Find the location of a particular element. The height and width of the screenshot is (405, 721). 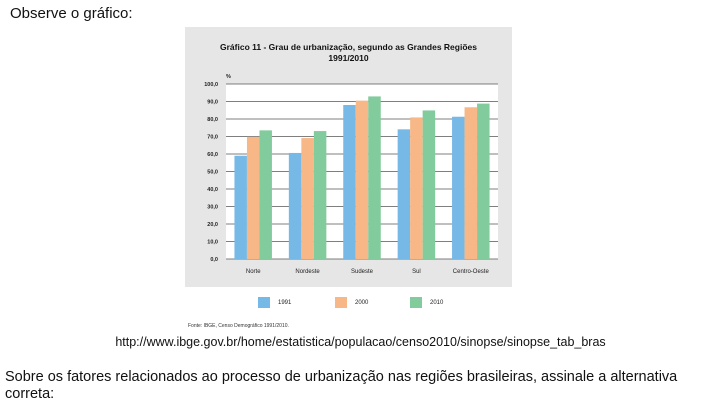

legend-swatch-2010 is located at coordinates (416, 302).